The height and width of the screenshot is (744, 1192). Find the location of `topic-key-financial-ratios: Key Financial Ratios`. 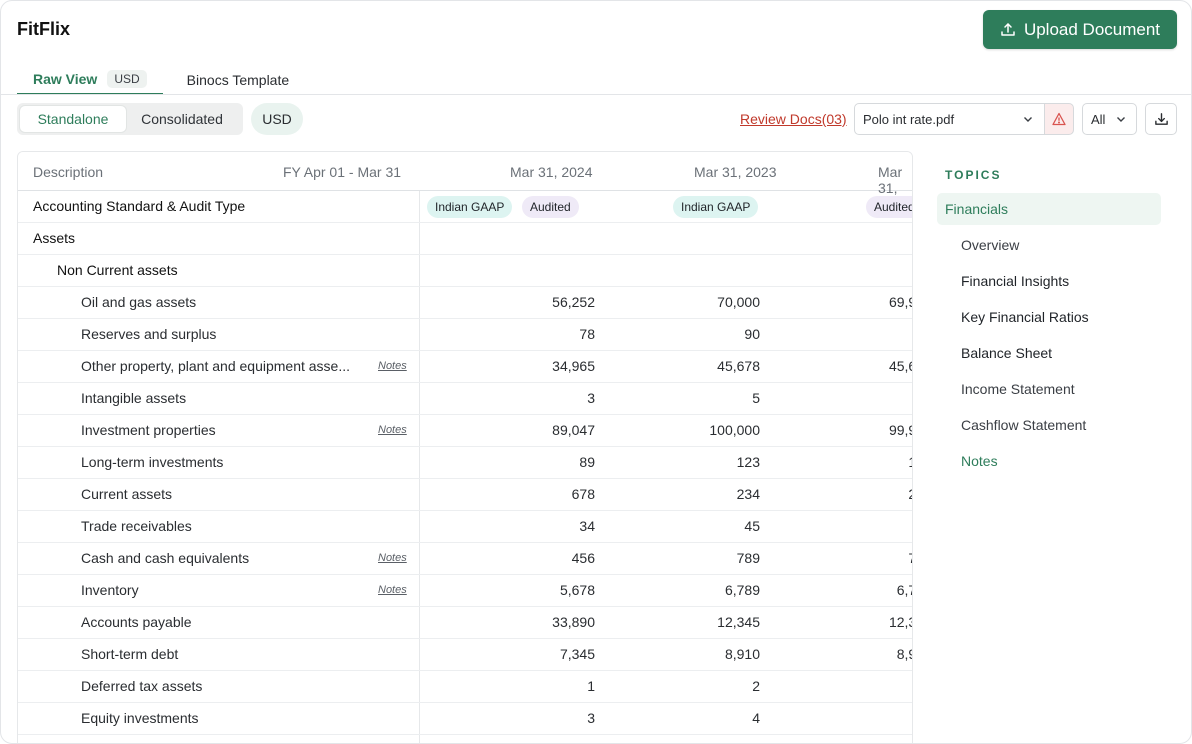

topic-key-financial-ratios: Key Financial Ratios is located at coordinates (1025, 317).